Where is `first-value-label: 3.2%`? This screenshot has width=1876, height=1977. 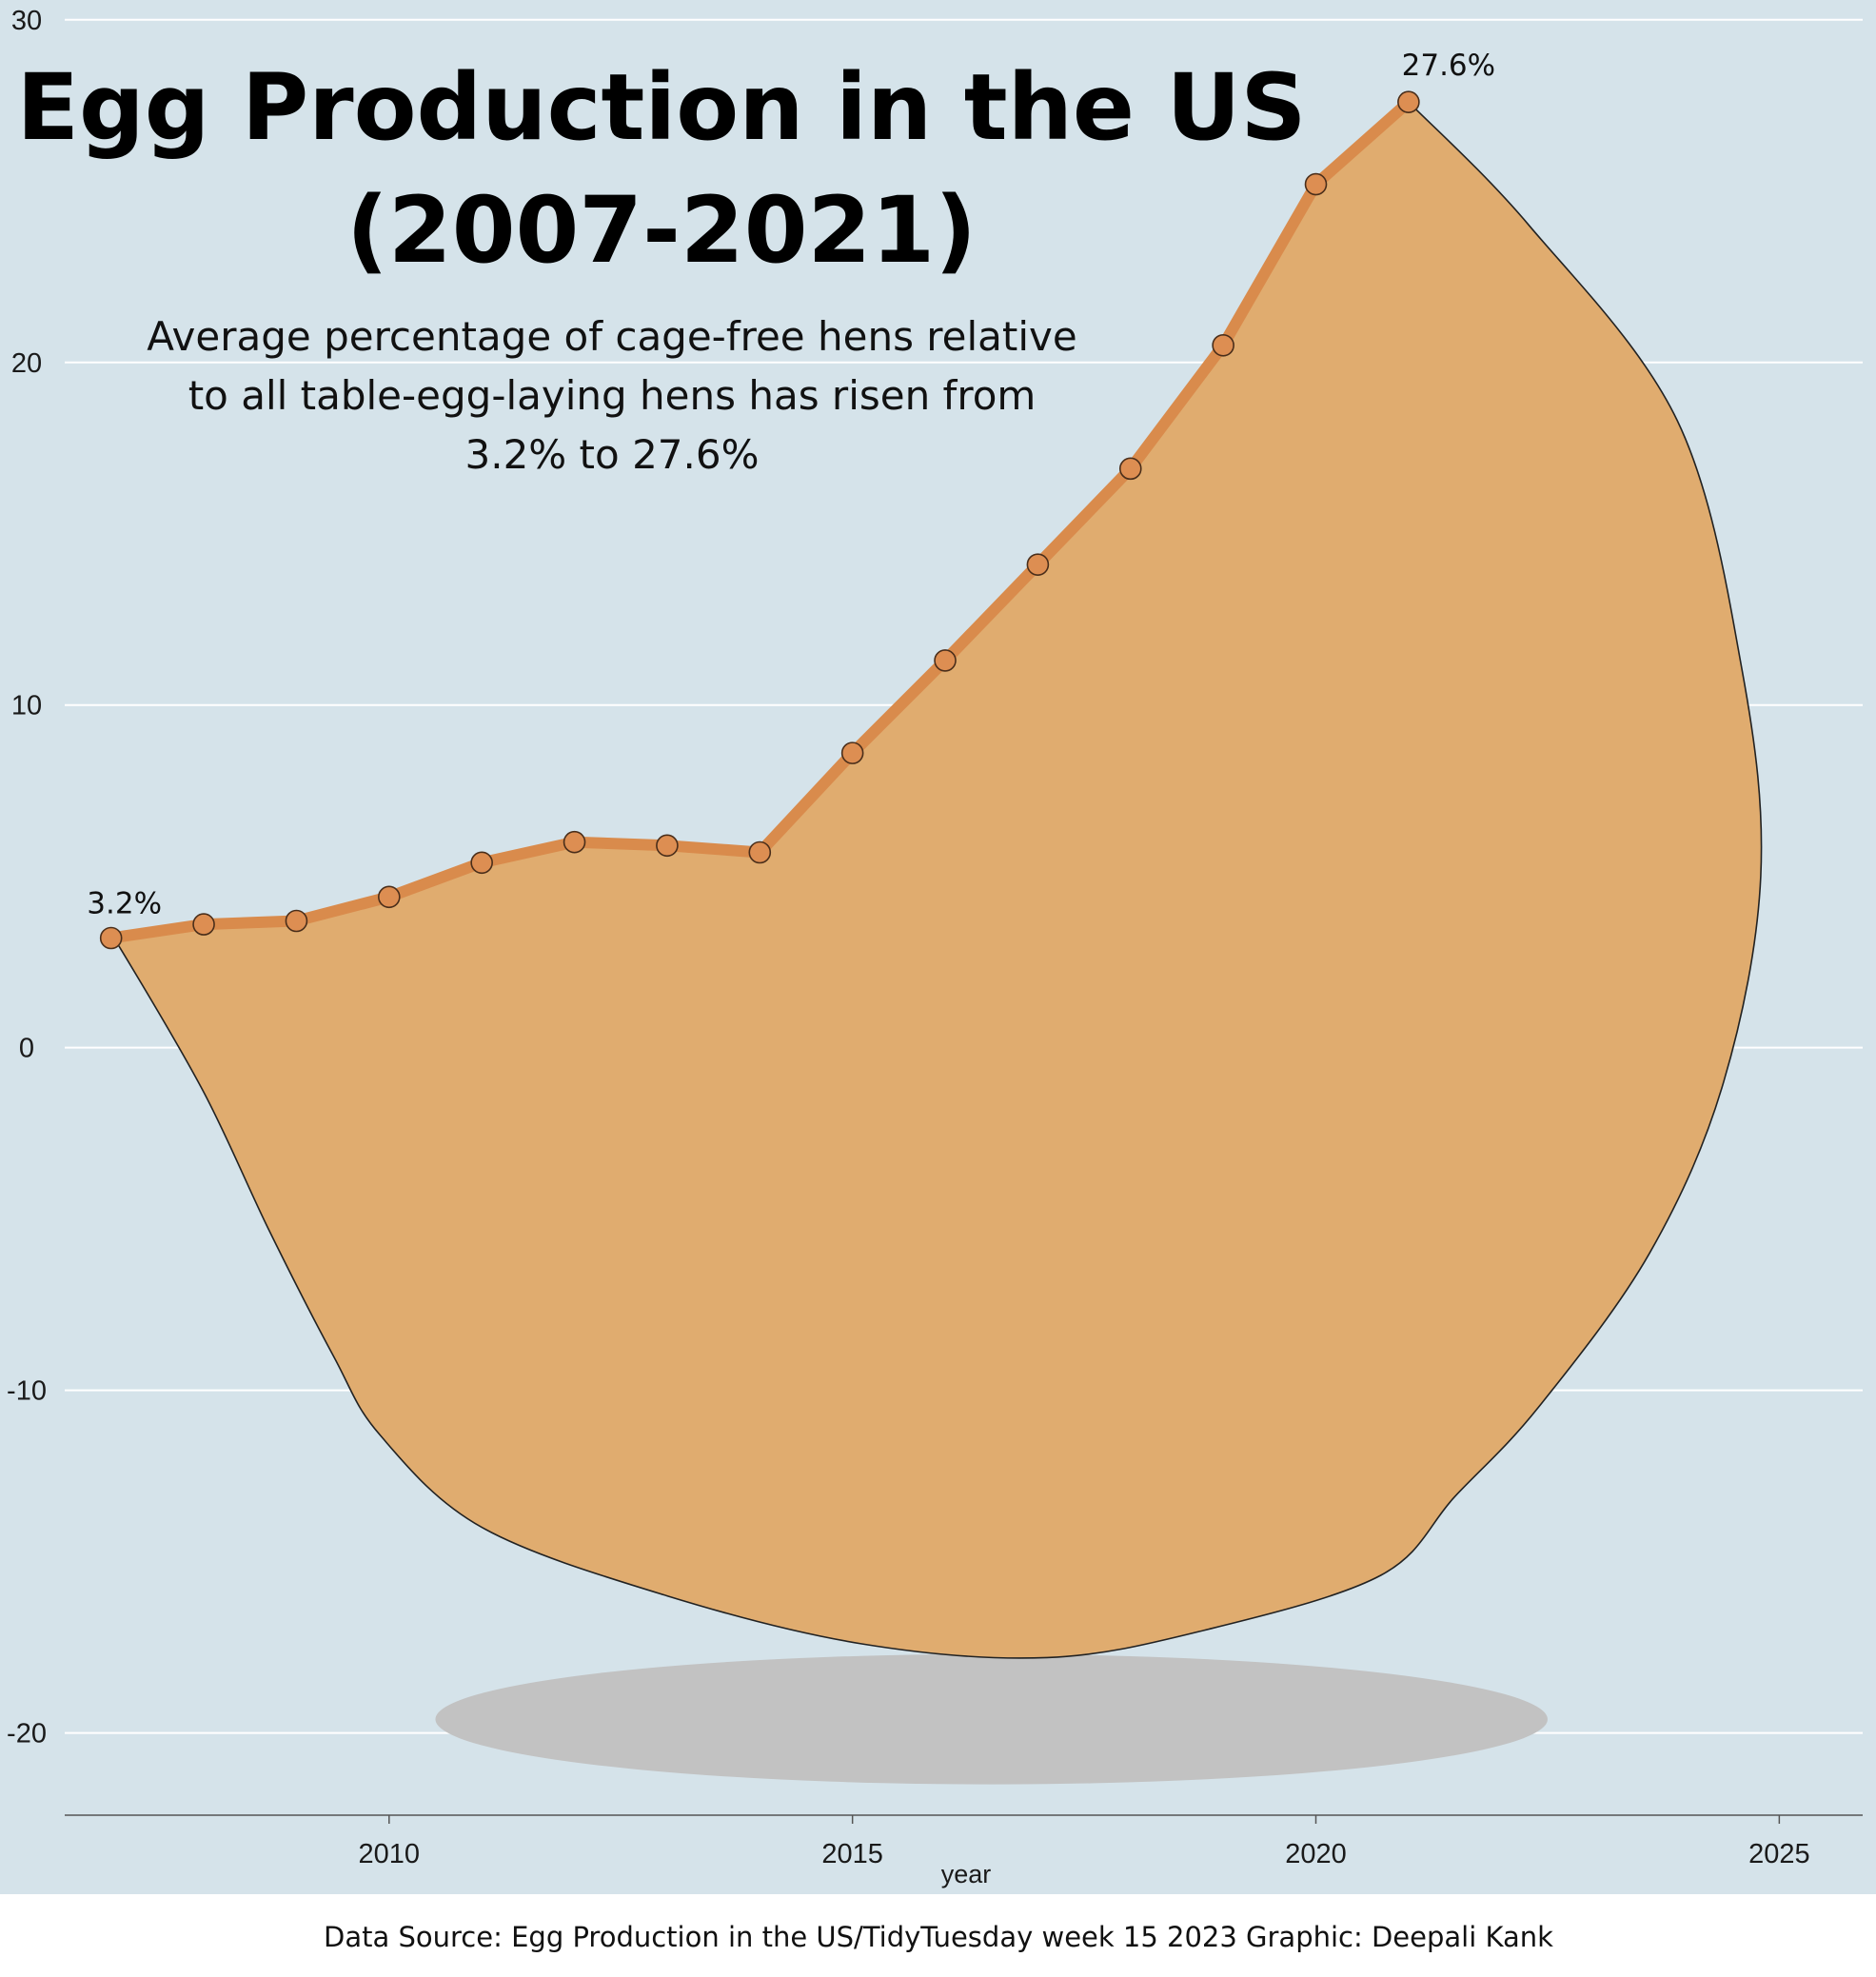
first-value-label: 3.2% is located at coordinates (124, 903).